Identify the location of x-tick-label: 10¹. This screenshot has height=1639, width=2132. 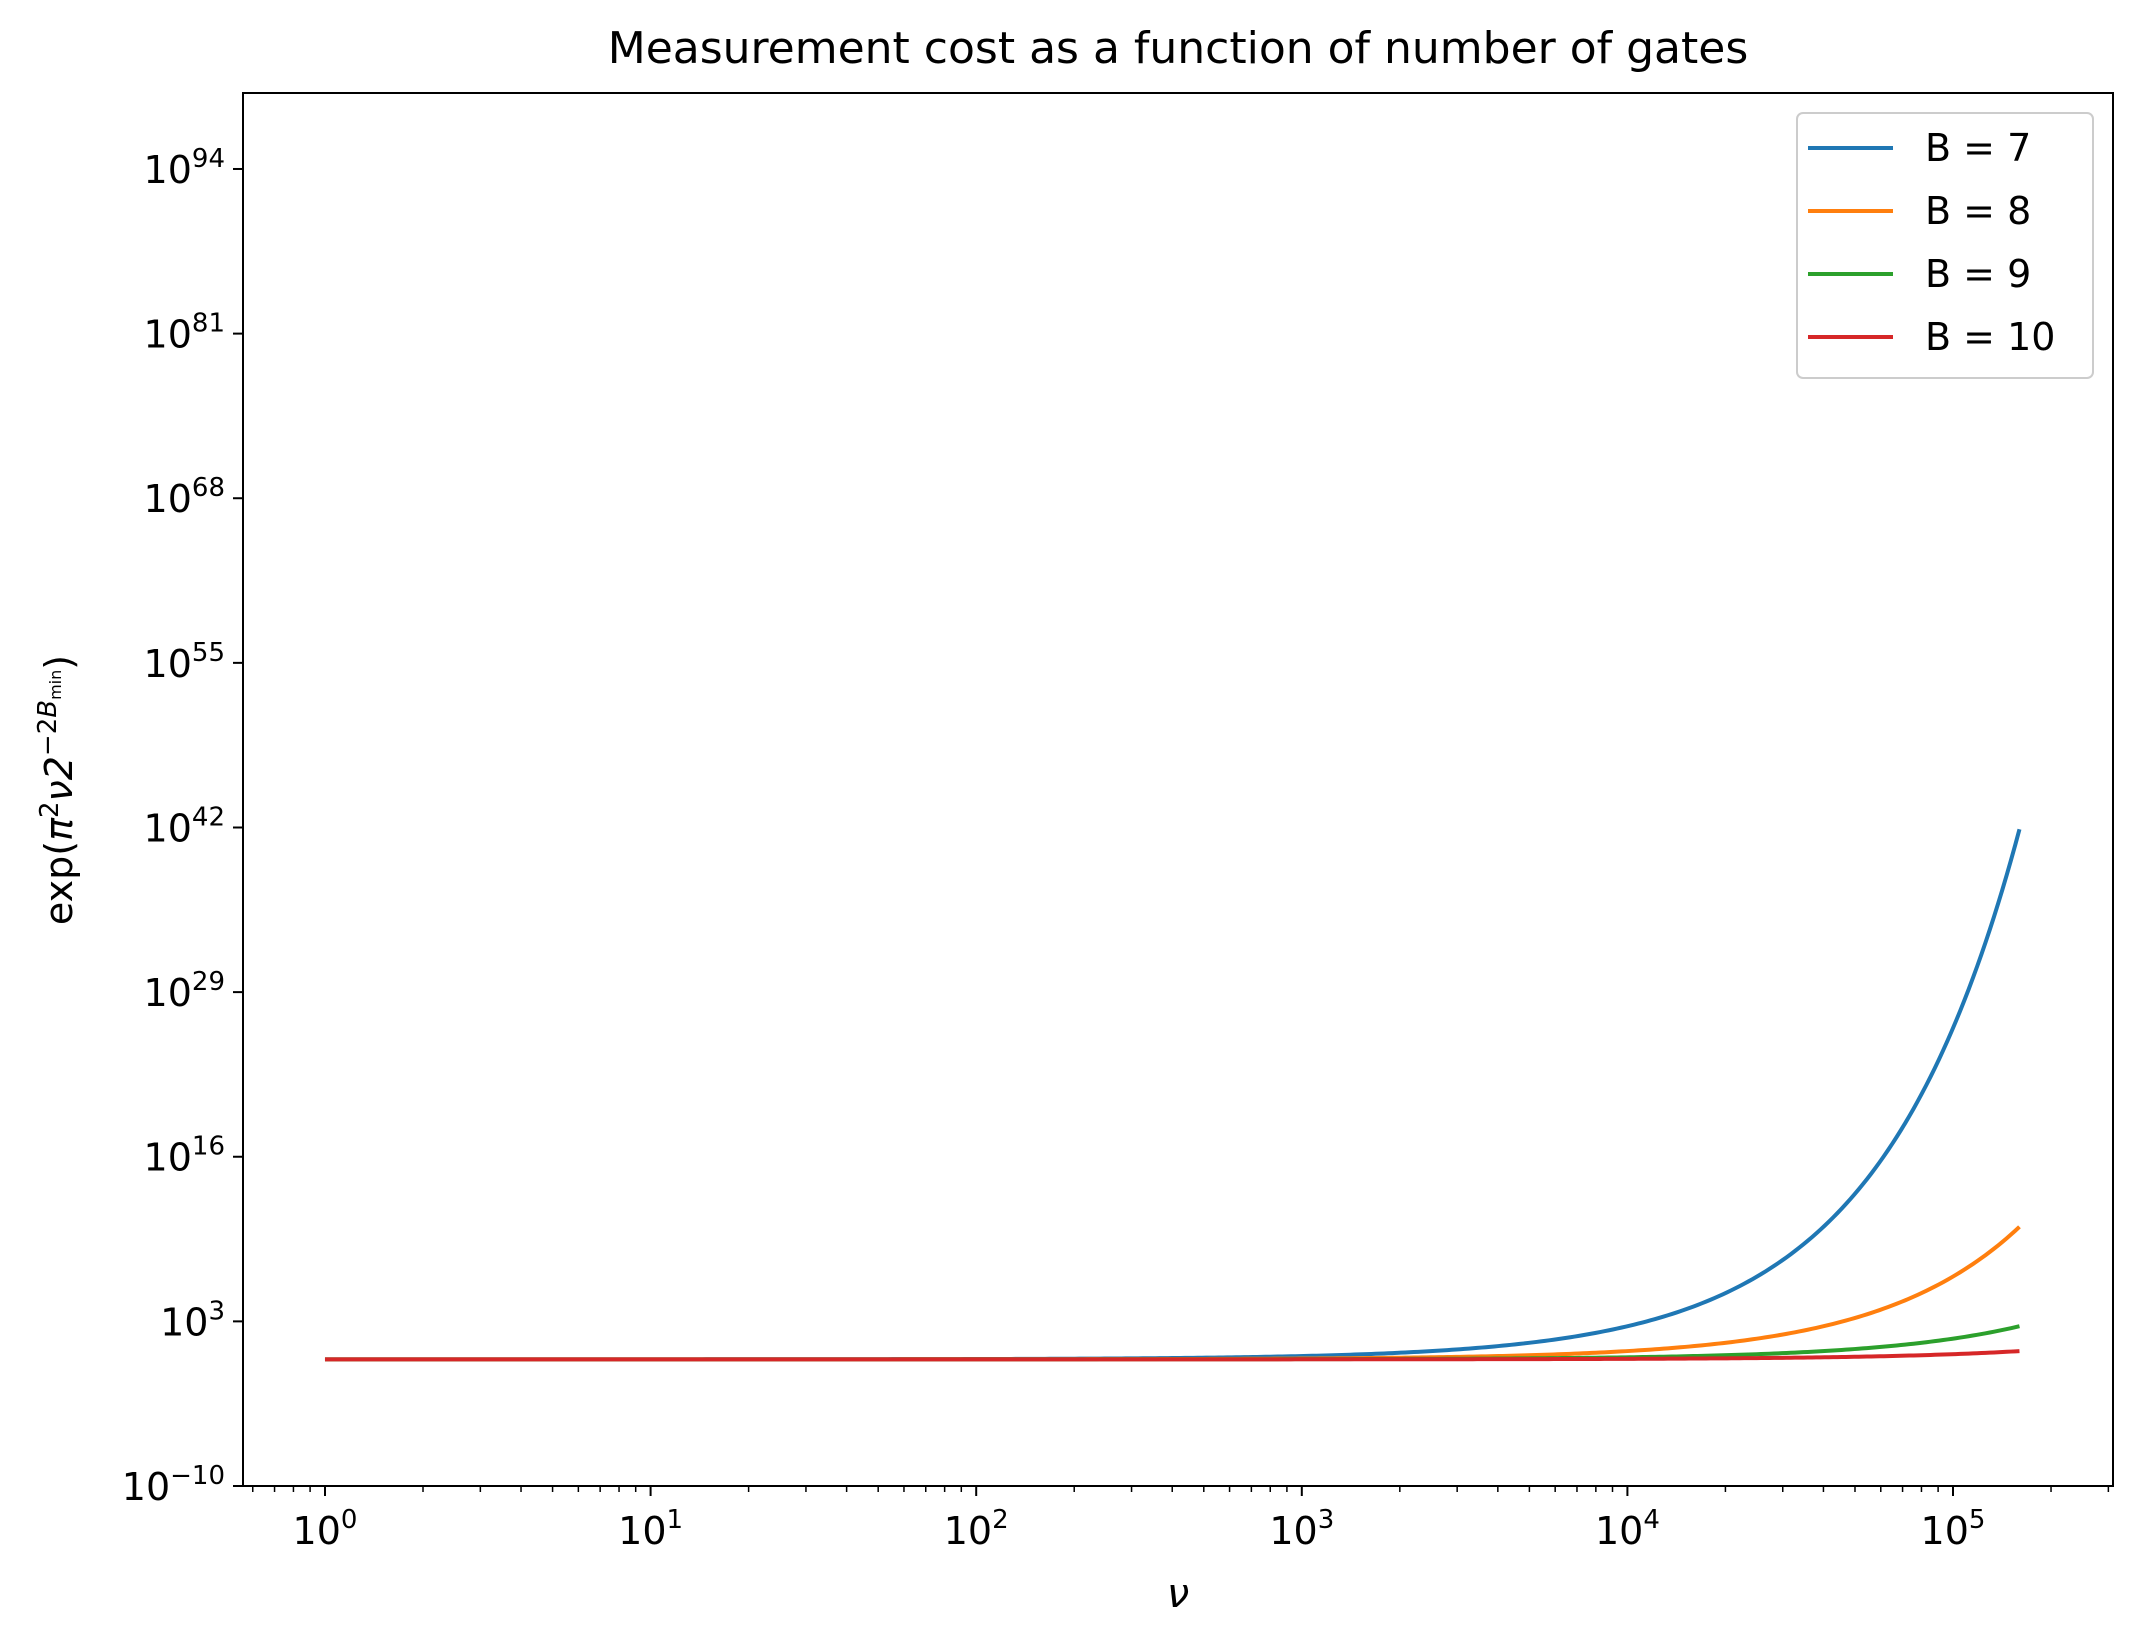
(650, 1529).